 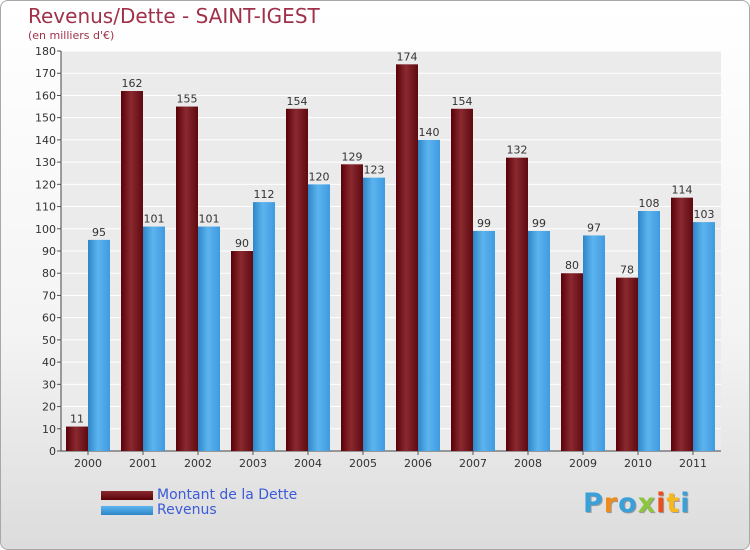 I want to click on legend-item-dette: Montant de la Dette, so click(x=199, y=495).